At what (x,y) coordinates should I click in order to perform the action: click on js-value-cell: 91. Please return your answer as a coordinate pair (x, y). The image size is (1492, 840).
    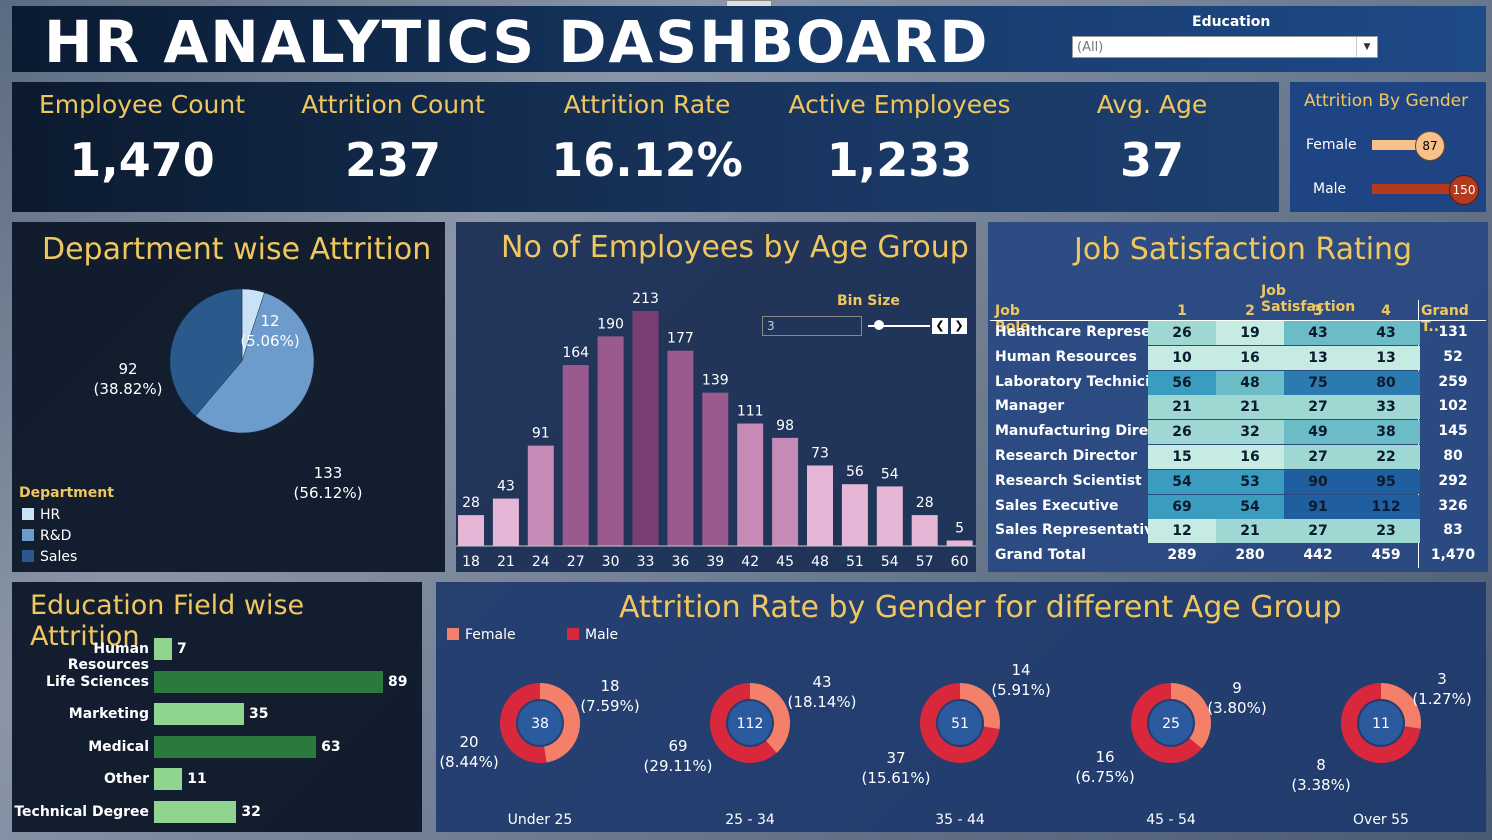
    Looking at the image, I should click on (1318, 506).